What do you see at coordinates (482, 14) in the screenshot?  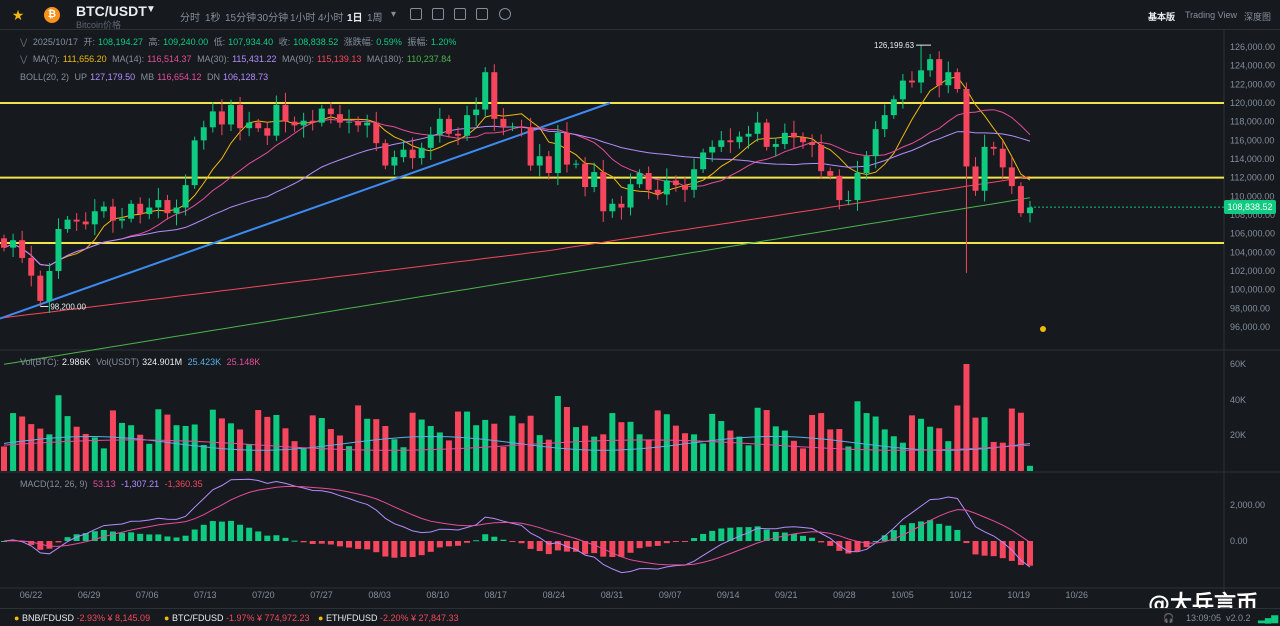 I see `fullscreen-icon` at bounding box center [482, 14].